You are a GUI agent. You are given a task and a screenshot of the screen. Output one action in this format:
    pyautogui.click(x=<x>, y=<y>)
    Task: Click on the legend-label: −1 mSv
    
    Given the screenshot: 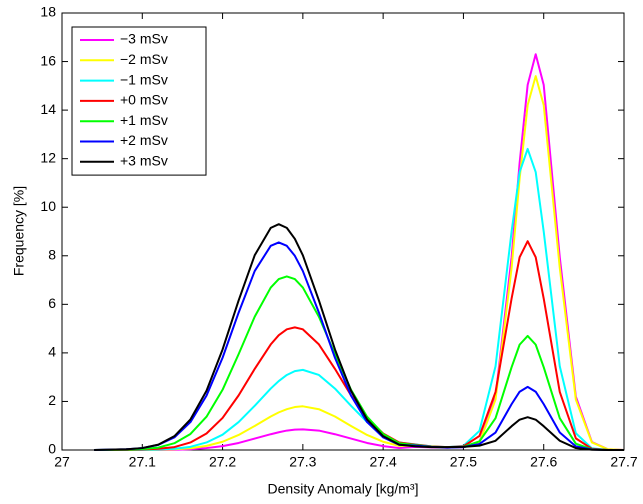 What is the action you would take?
    pyautogui.click(x=144, y=79)
    